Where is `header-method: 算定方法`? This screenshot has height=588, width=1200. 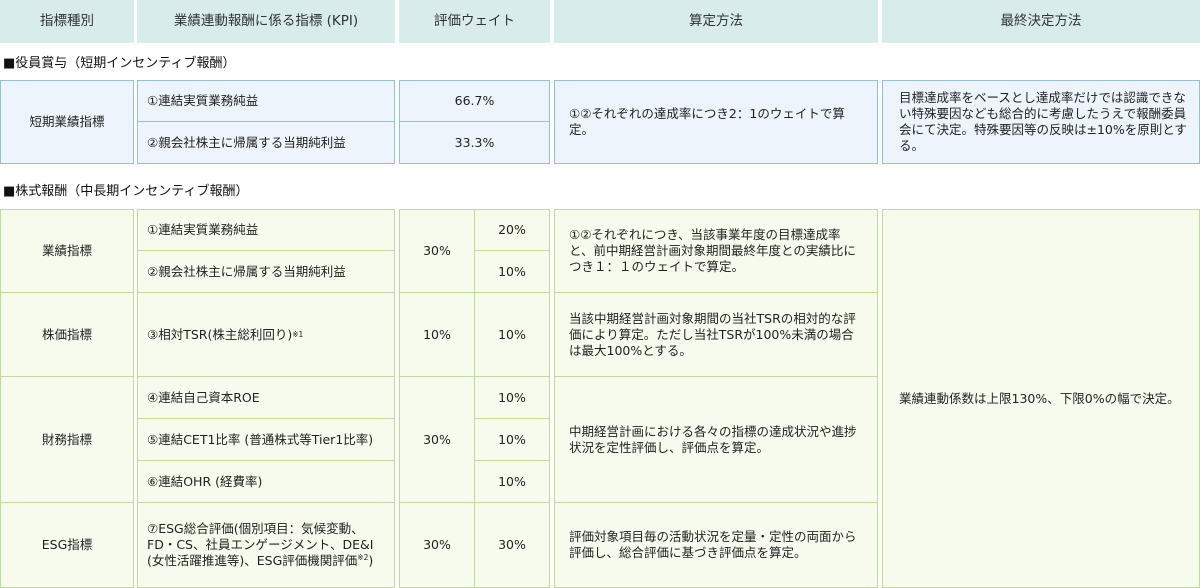
header-method: 算定方法 is located at coordinates (716, 21).